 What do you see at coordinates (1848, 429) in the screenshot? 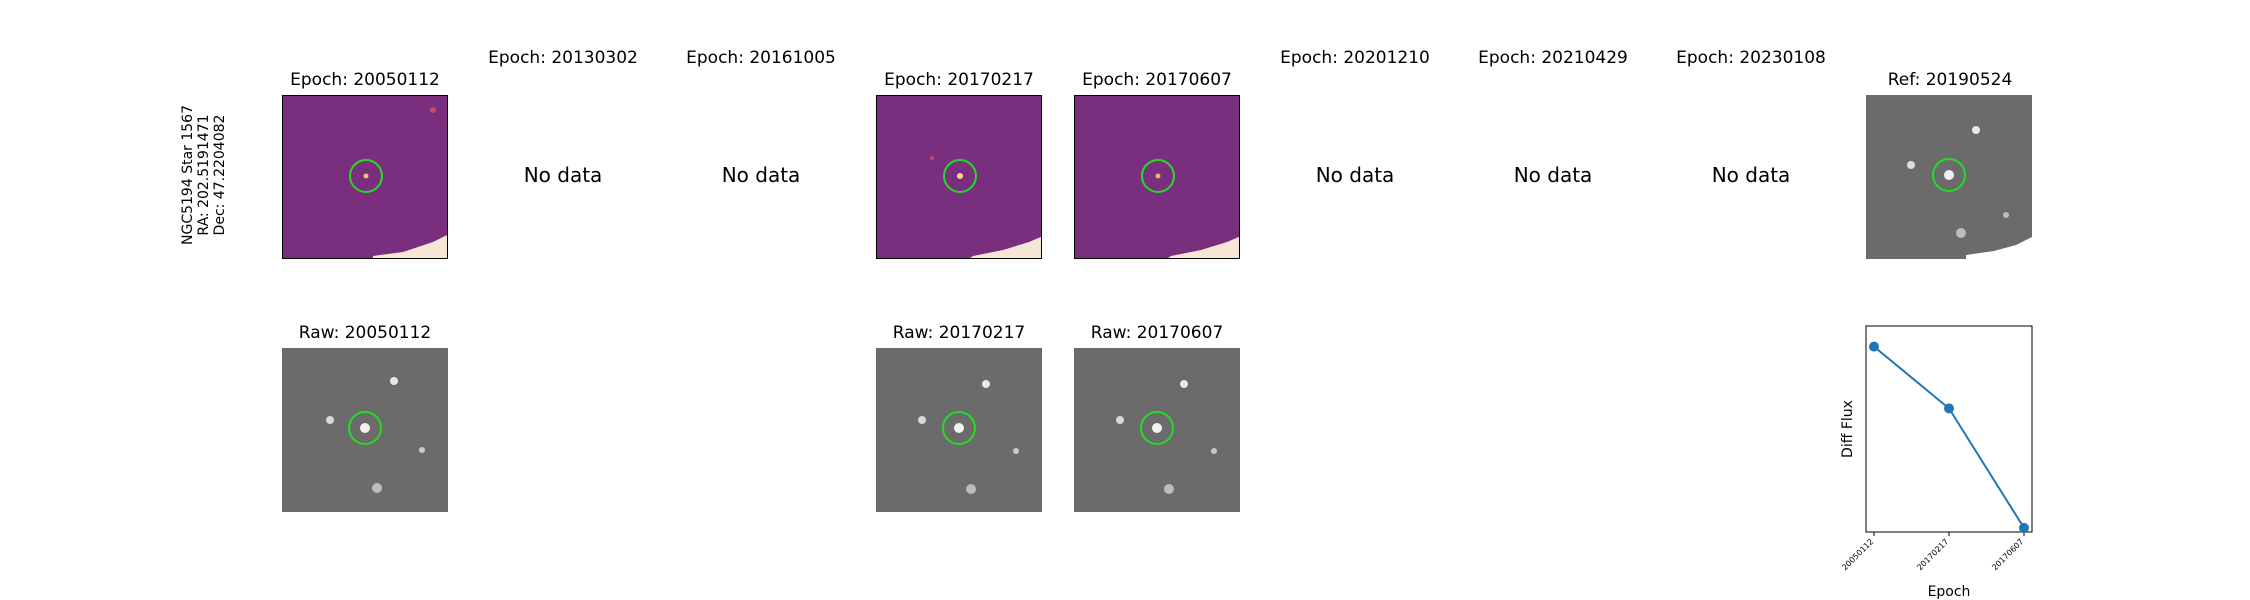
I see `y-axis-label: Diff Flux` at bounding box center [1848, 429].